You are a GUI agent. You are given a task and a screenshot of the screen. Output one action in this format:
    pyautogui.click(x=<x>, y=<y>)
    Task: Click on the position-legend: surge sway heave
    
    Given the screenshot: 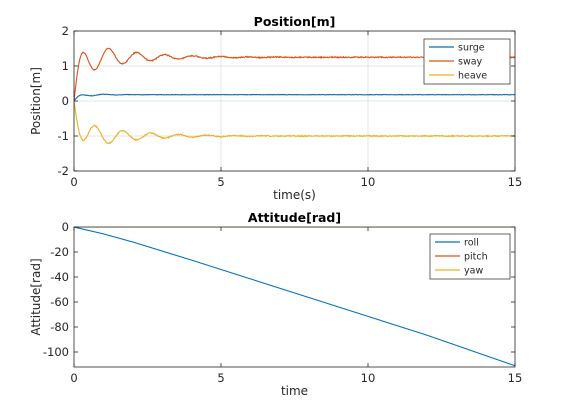 What is the action you would take?
    pyautogui.click(x=467, y=61)
    